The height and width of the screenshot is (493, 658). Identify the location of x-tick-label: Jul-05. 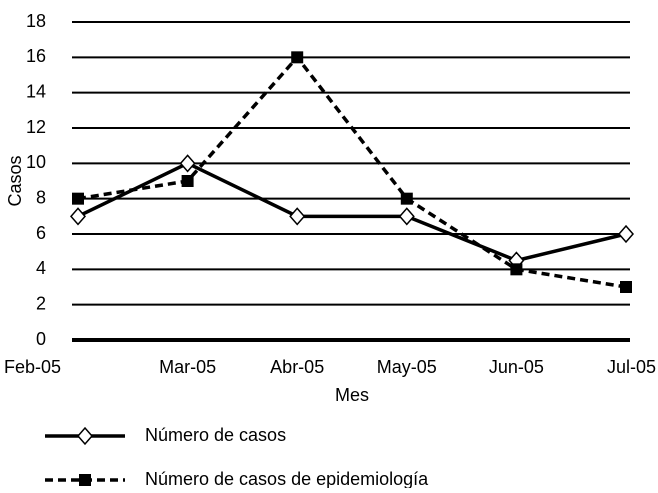
(631, 367).